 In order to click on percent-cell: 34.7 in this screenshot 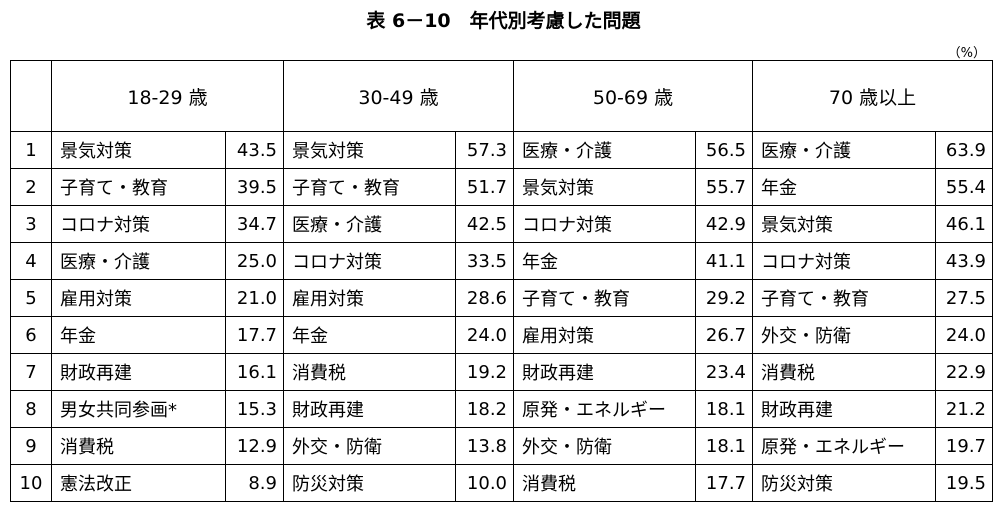, I will do `click(254, 224)`.